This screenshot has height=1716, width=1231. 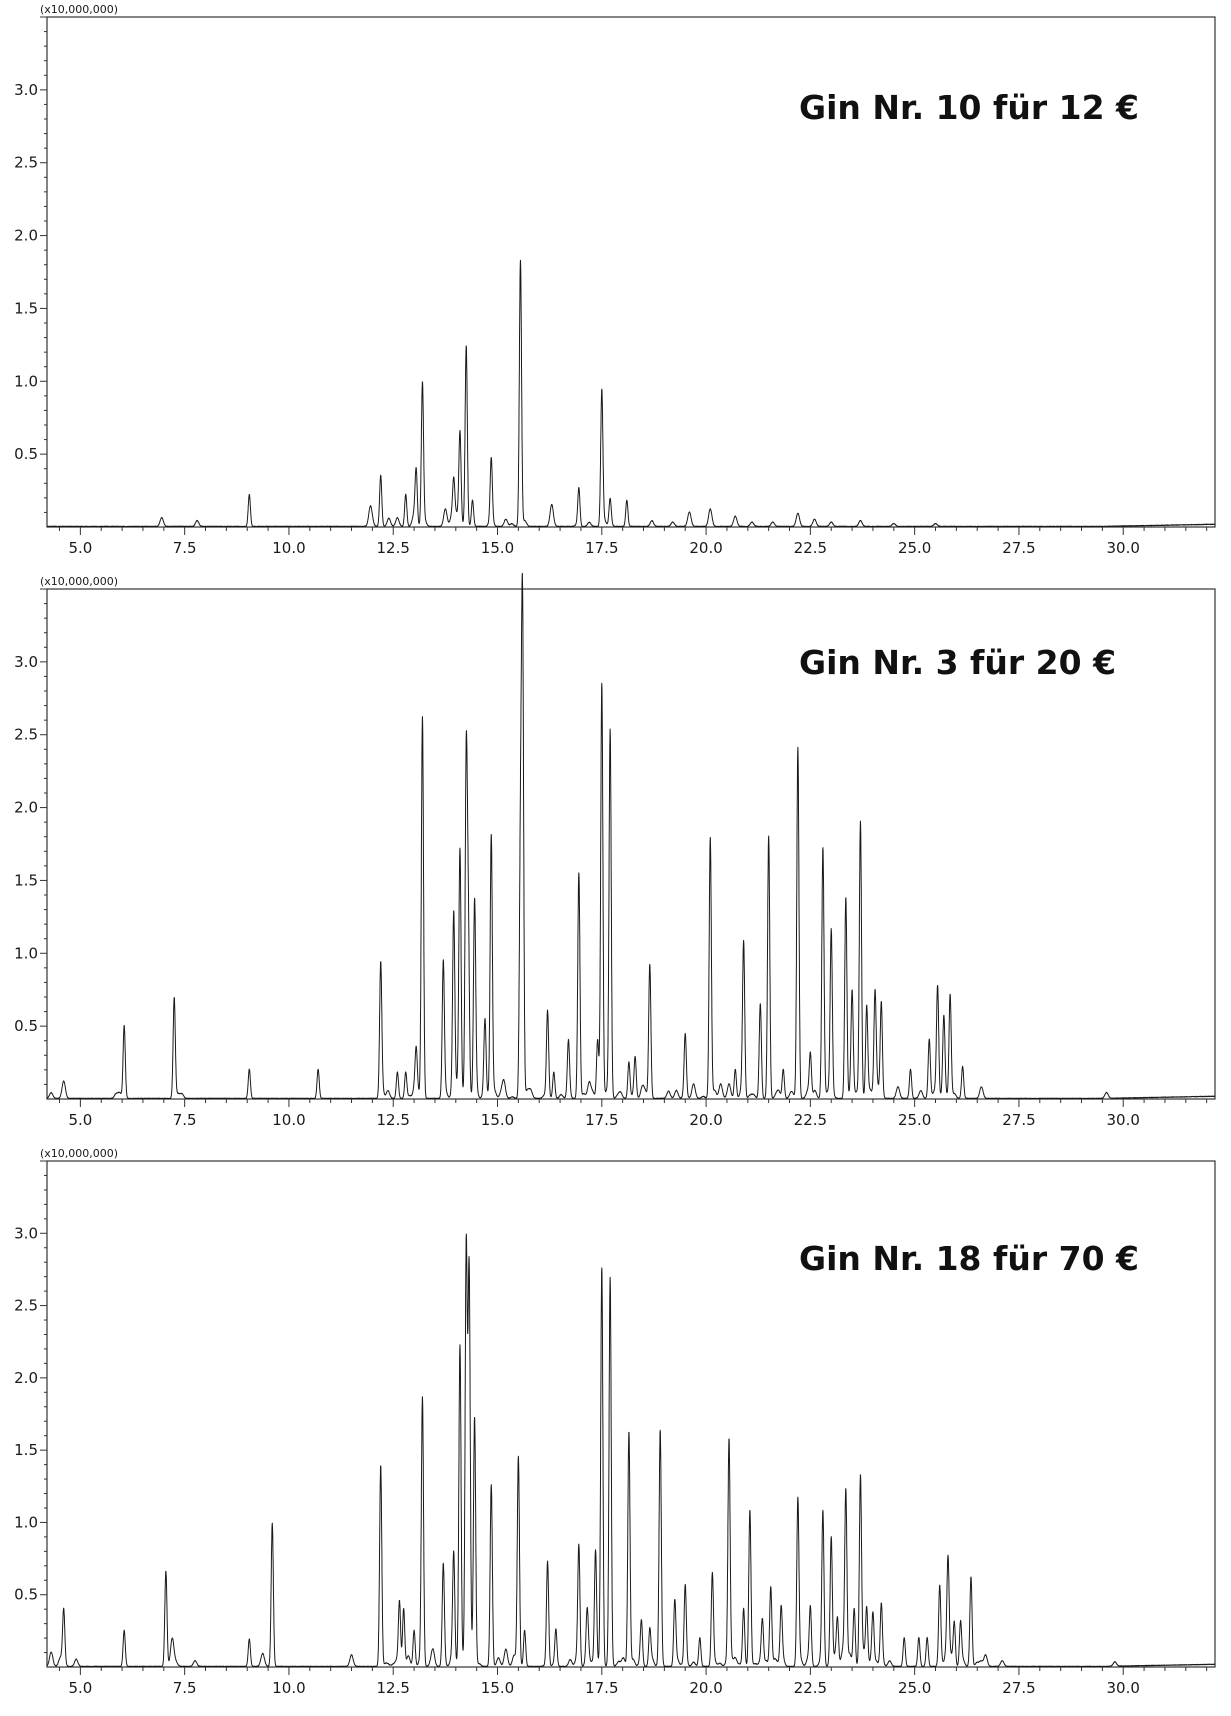 I want to click on chart-title-3: Gin Nr. 18 für 70 €, so click(x=969, y=1258).